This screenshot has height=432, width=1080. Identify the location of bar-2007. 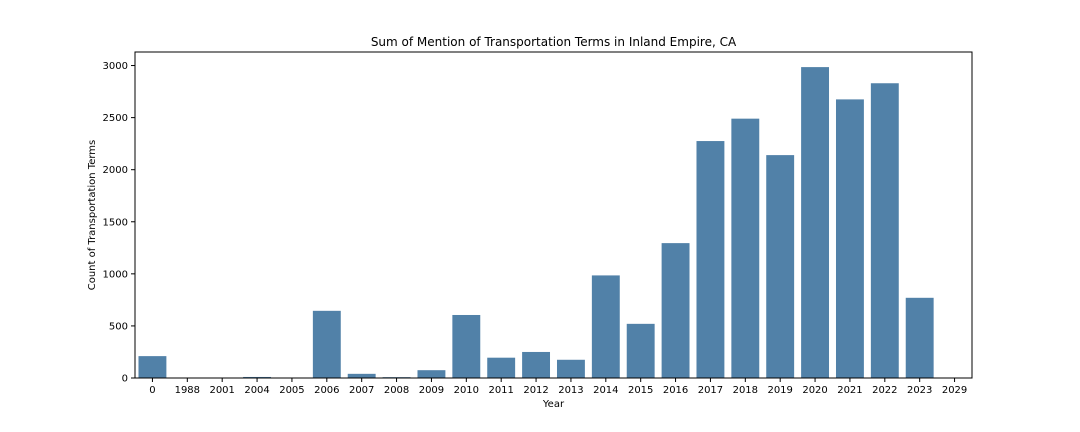
(361, 375).